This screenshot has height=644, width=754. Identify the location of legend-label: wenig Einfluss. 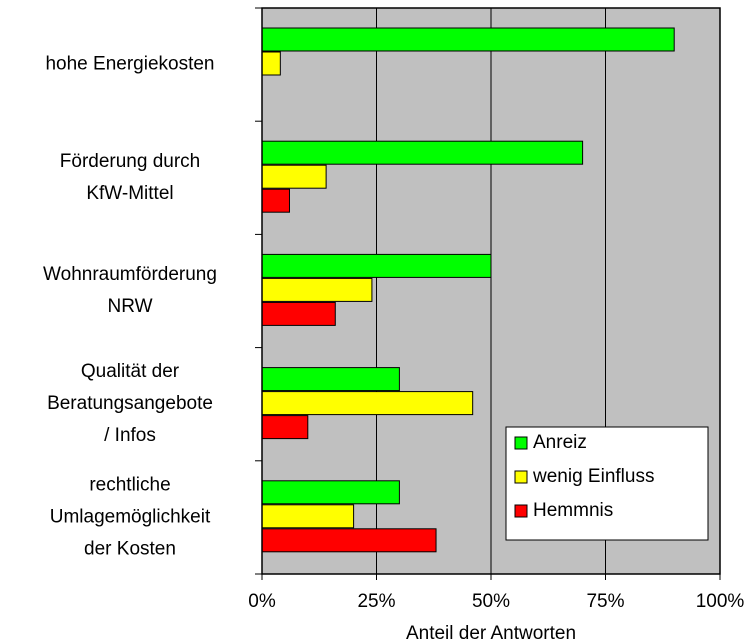
(593, 476).